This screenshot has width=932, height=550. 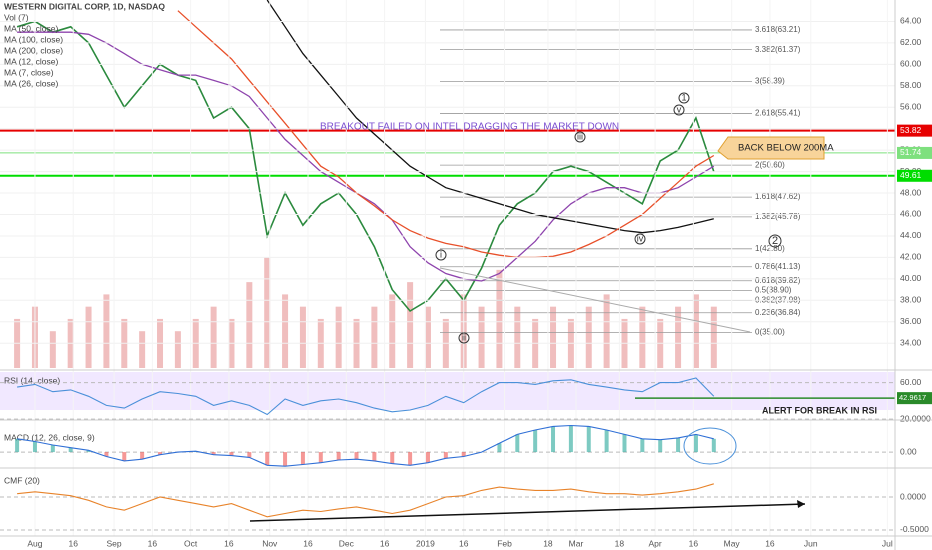 I want to click on wave-label: iv, so click(x=640, y=238).